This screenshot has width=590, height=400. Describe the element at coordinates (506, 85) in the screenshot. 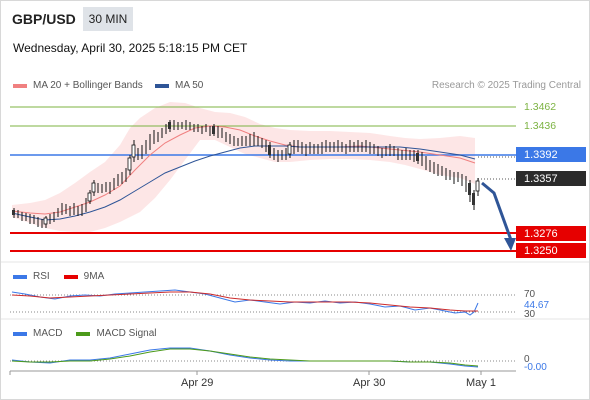

I see `research-credit: Research © 2025 Trading Central` at that location.